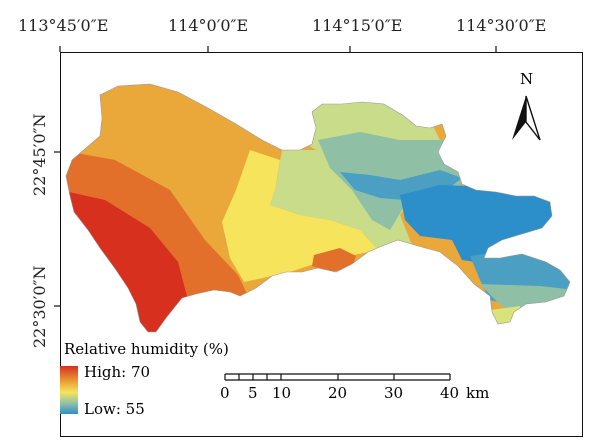  I want to click on scale-tick-40: 40, so click(449, 393).